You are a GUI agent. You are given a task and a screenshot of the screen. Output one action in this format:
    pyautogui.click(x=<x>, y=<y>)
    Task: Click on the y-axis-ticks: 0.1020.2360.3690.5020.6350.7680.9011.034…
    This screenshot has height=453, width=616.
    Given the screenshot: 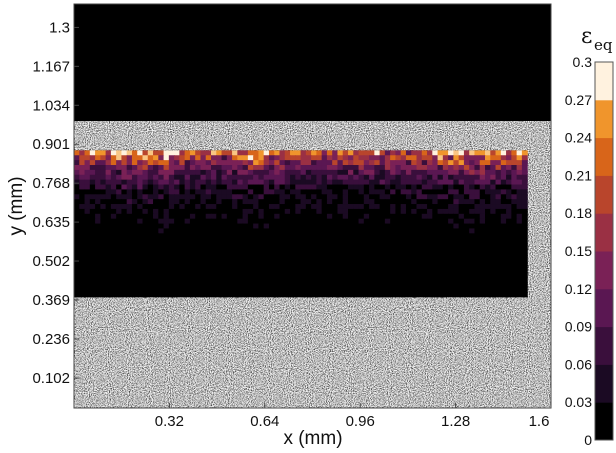 What is the action you would take?
    pyautogui.click(x=55, y=203)
    